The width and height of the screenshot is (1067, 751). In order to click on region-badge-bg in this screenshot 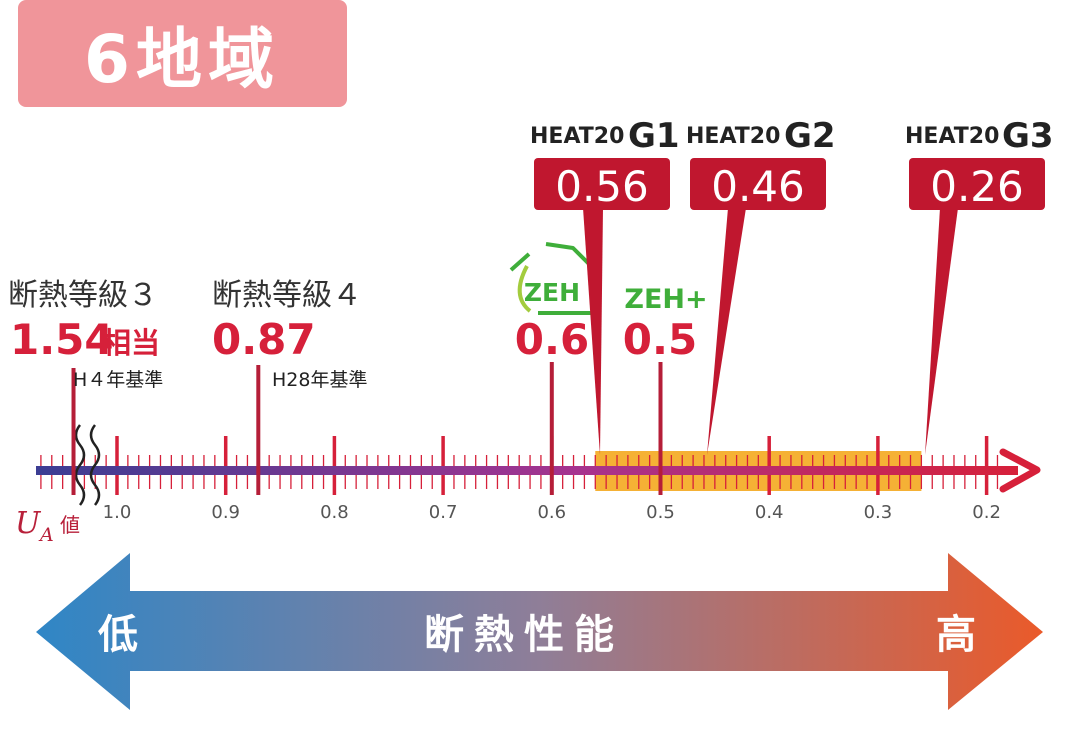, I will do `click(182, 53)`.